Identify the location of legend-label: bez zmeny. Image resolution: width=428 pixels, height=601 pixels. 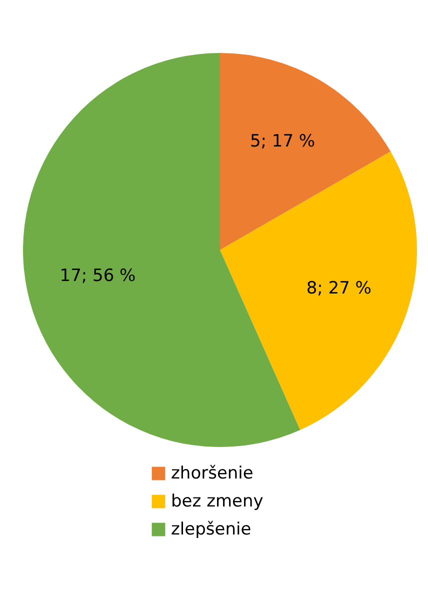
(217, 502).